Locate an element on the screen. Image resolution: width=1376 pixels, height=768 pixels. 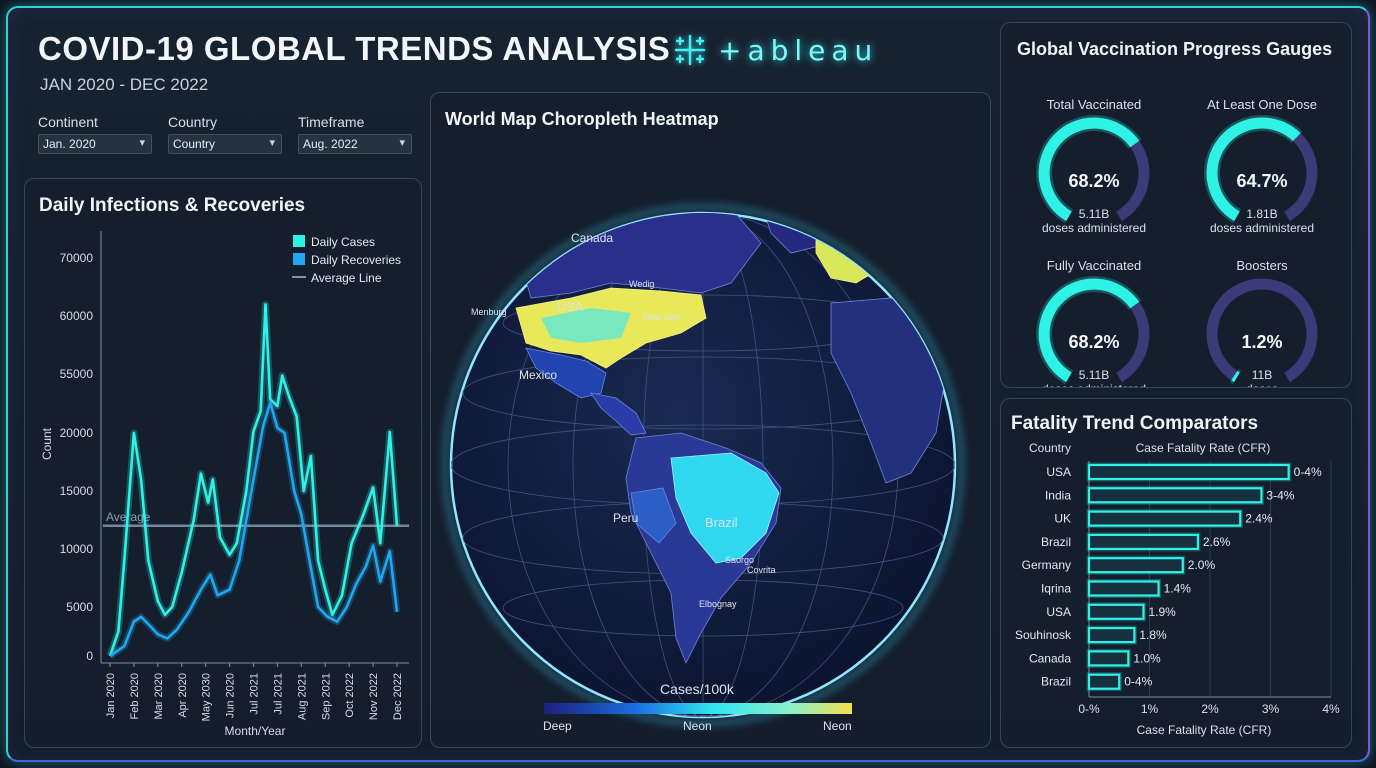
filter-timeframe: Timeframe Aug. 2022 is located at coordinates (355, 134).